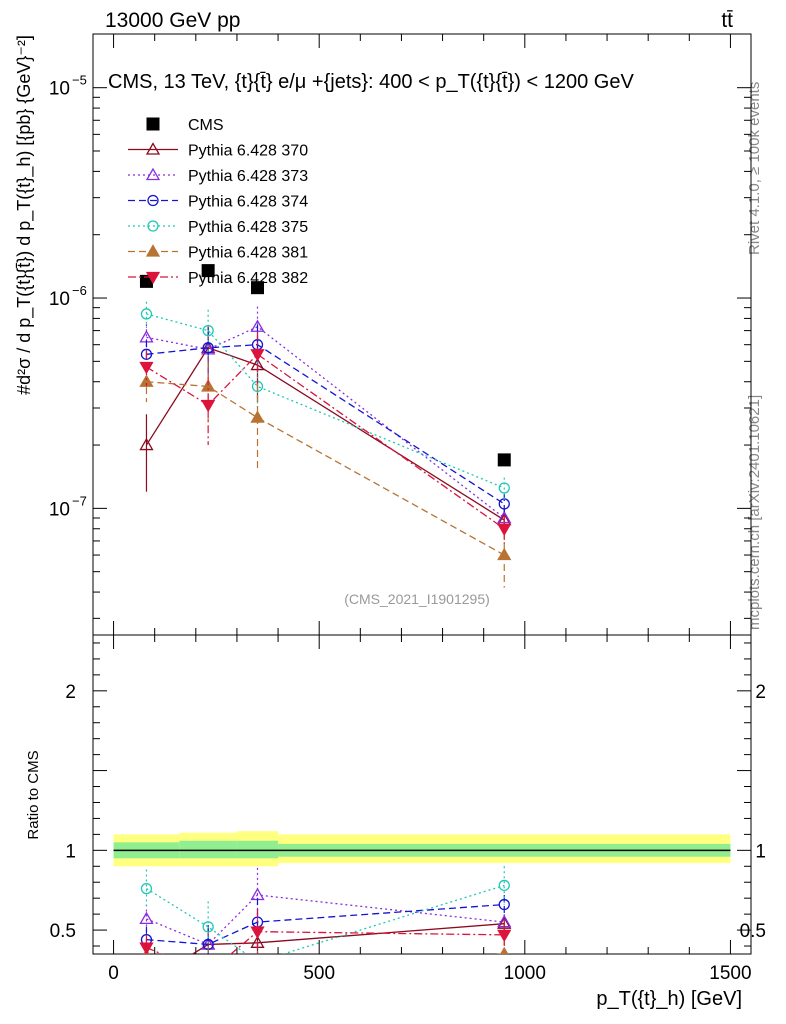 The width and height of the screenshot is (786, 1024). What do you see at coordinates (248, 227) in the screenshot?
I see `legend-label: Pythia 6.428 375` at bounding box center [248, 227].